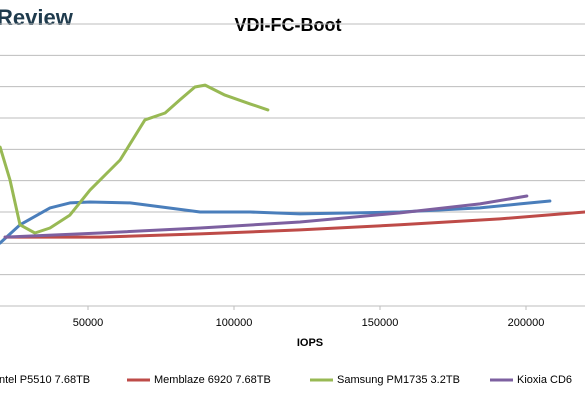  What do you see at coordinates (544, 380) in the screenshot?
I see `legend-label: Kioxia CD6` at bounding box center [544, 380].